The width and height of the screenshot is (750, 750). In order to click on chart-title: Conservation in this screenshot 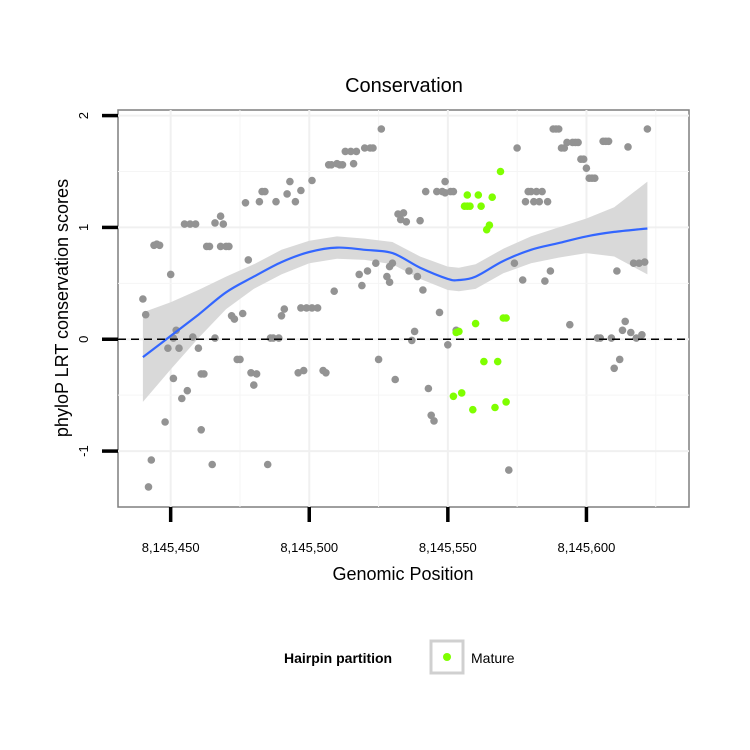, I will do `click(404, 86)`.